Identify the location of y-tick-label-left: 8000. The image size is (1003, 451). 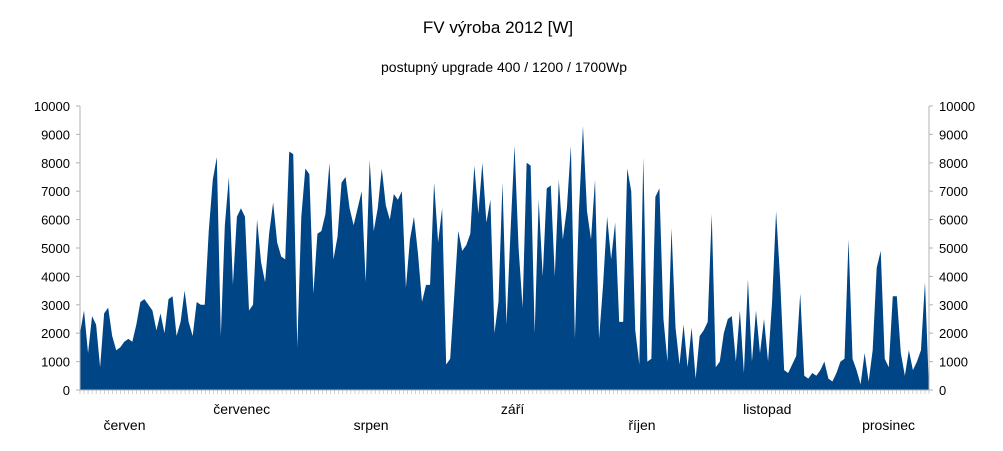
(55, 163).